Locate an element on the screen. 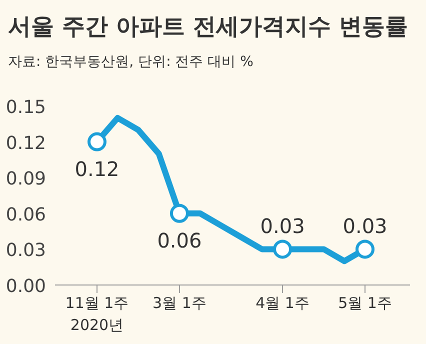  x-tick-label: 5월 1주 is located at coordinates (365, 303).